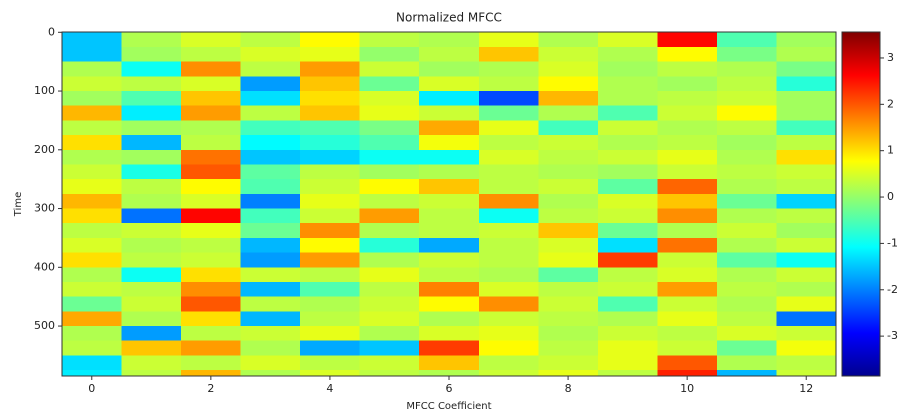 This screenshot has height=414, width=904. What do you see at coordinates (892, 289) in the screenshot?
I see `colorbar-tick-label: -2` at bounding box center [892, 289].